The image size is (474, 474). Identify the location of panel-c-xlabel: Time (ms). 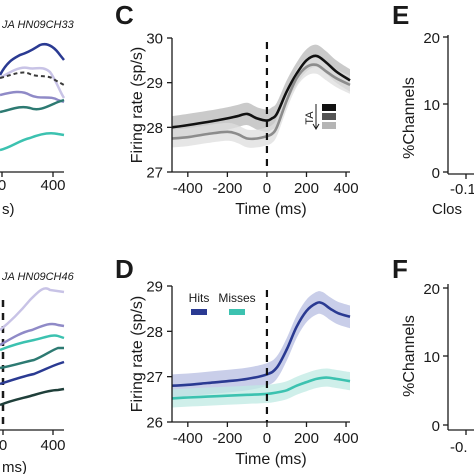
(270, 209).